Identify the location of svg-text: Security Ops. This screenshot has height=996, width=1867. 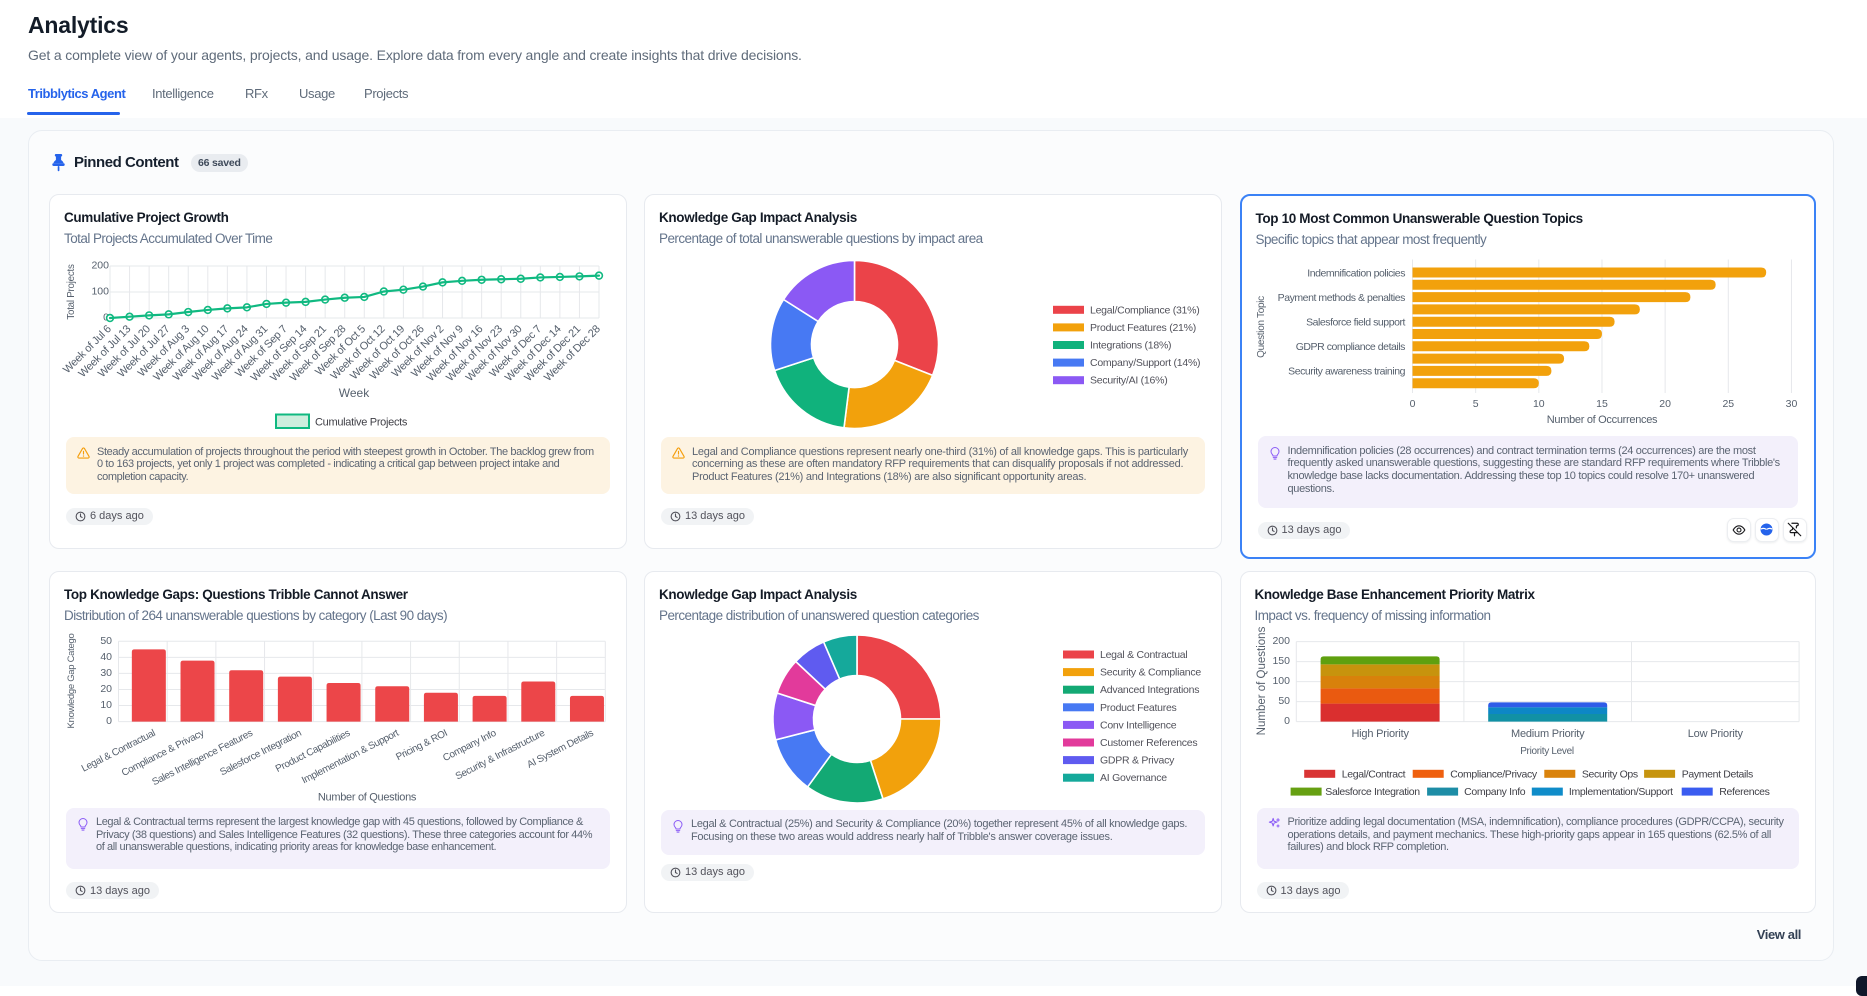
(1609, 774).